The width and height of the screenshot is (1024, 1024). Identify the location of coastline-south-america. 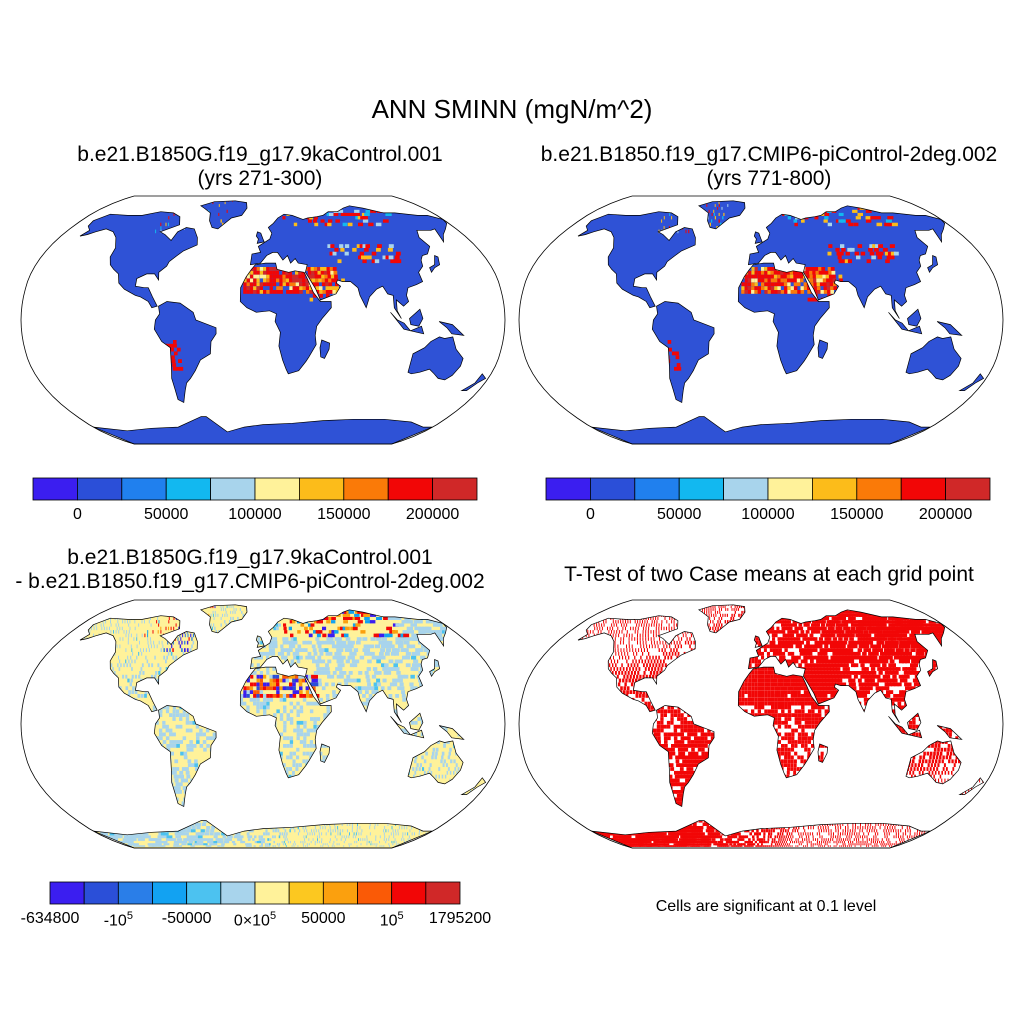
(185, 352).